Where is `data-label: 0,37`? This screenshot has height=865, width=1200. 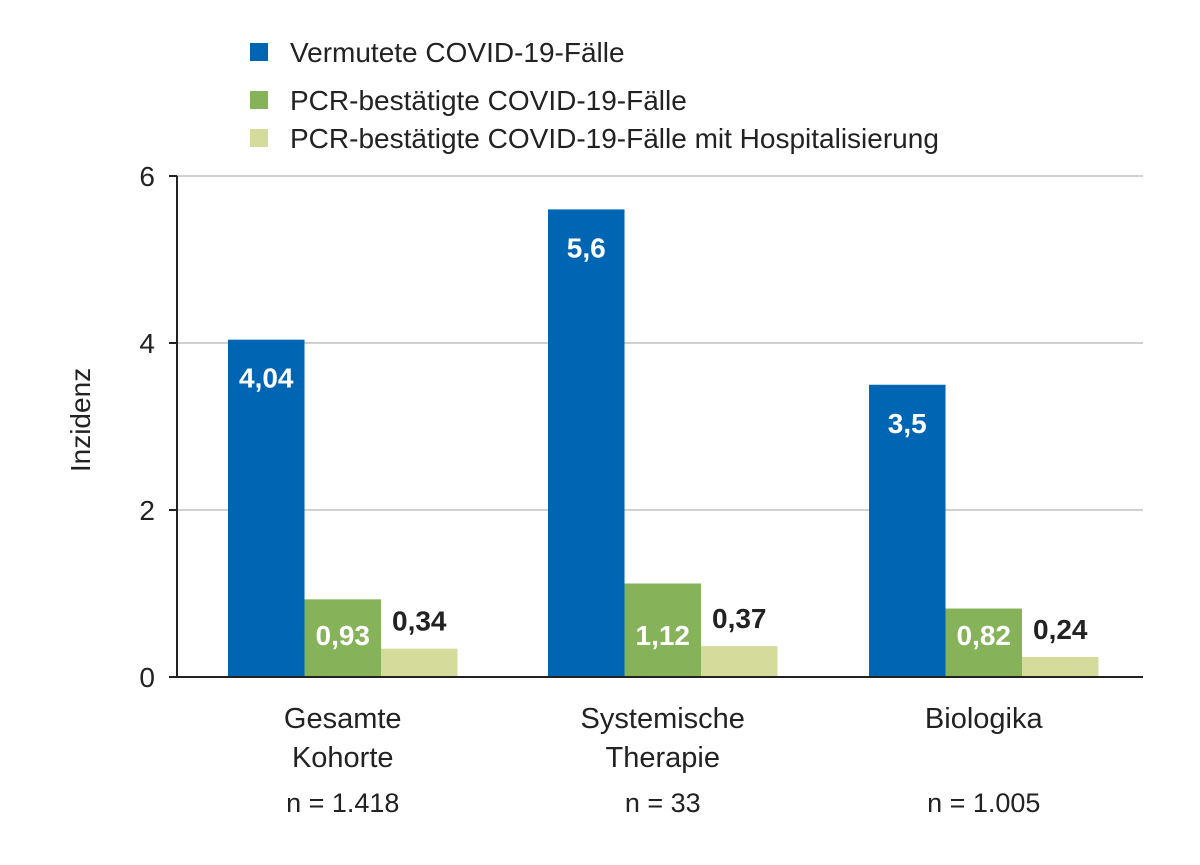 data-label: 0,37 is located at coordinates (739, 618).